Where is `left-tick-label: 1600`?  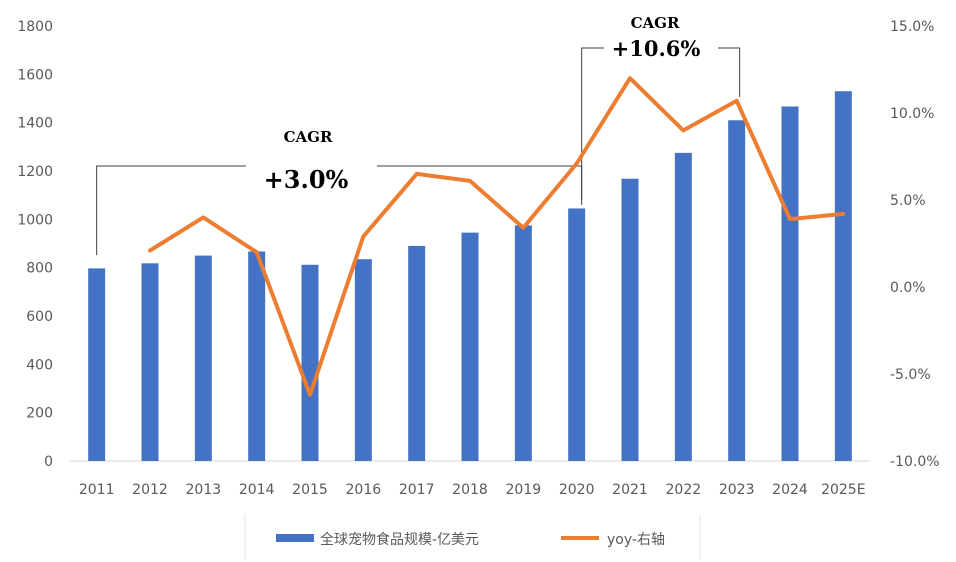 left-tick-label: 1600 is located at coordinates (35, 75).